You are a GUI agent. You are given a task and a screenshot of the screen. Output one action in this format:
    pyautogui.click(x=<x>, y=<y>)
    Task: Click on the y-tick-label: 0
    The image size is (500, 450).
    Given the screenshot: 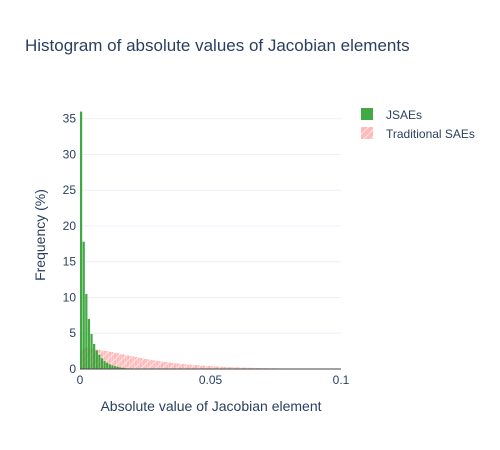 What is the action you would take?
    pyautogui.click(x=72, y=369)
    